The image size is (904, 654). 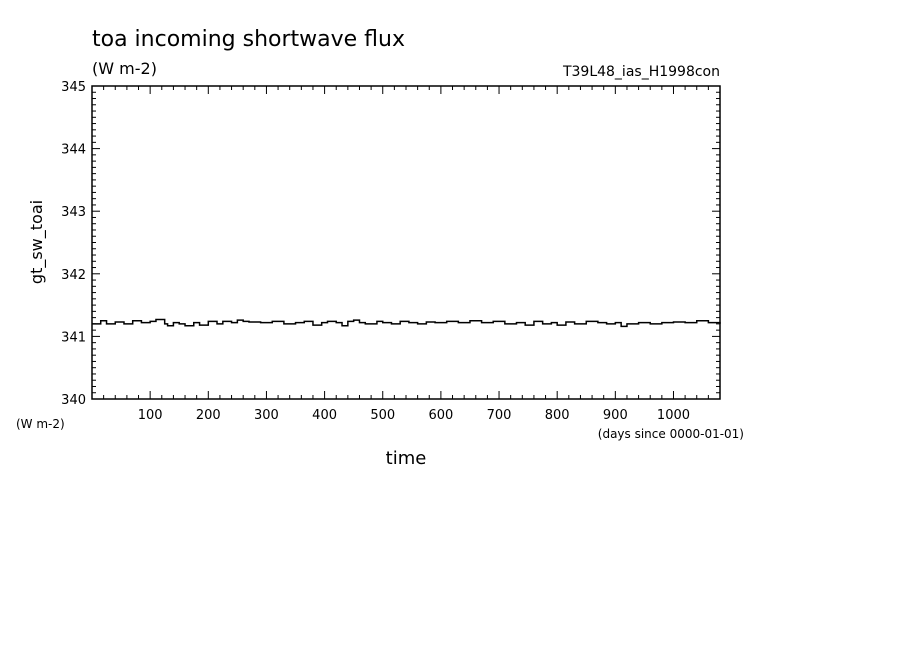 I want to click on x-tick-label: 300, so click(x=266, y=415).